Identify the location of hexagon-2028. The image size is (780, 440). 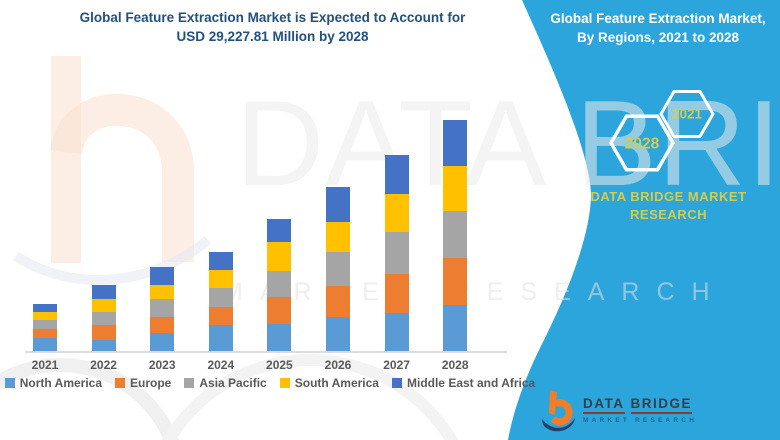
(642, 143).